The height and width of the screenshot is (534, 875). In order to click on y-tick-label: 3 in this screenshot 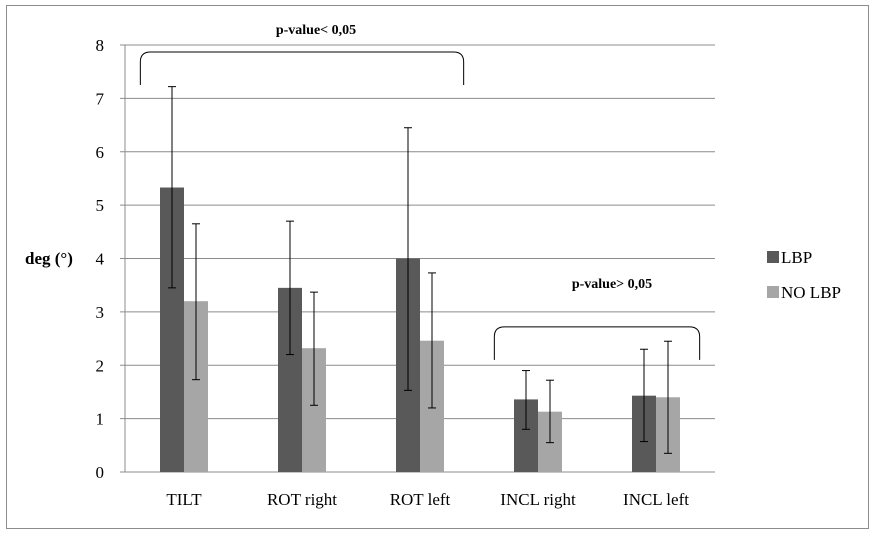, I will do `click(100, 312)`.